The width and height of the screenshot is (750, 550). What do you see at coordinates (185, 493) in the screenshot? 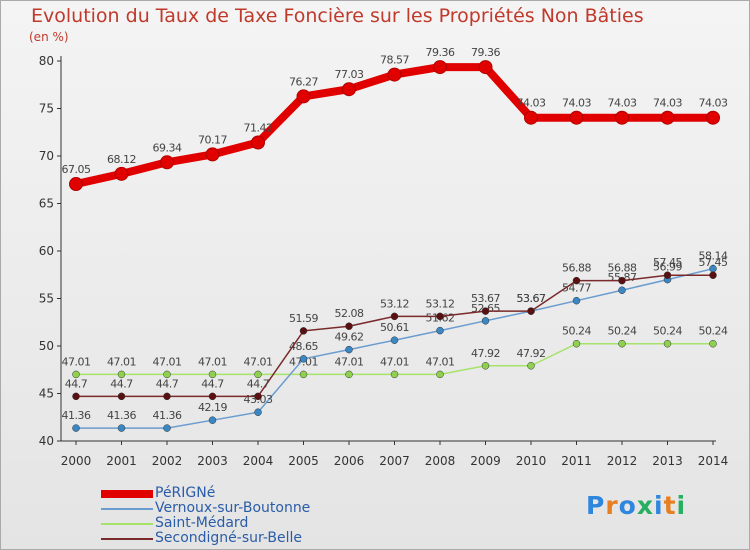
I see `legend-label: PéRIGNé` at bounding box center [185, 493].